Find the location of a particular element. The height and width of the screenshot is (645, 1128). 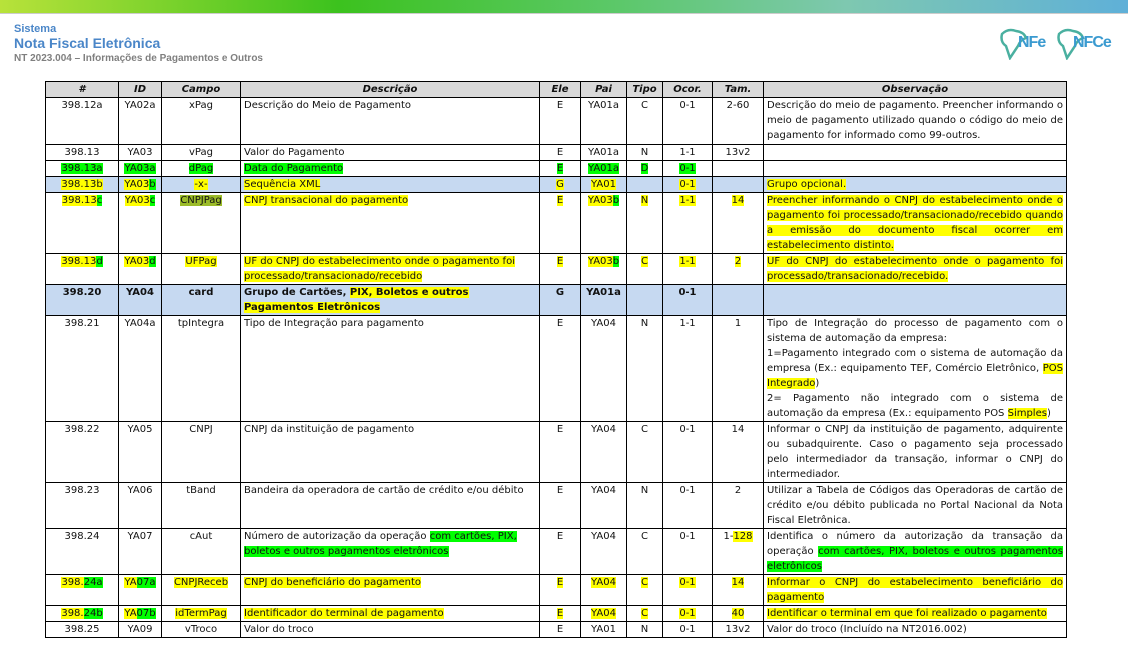

cell-tam: 1 is located at coordinates (738, 368).